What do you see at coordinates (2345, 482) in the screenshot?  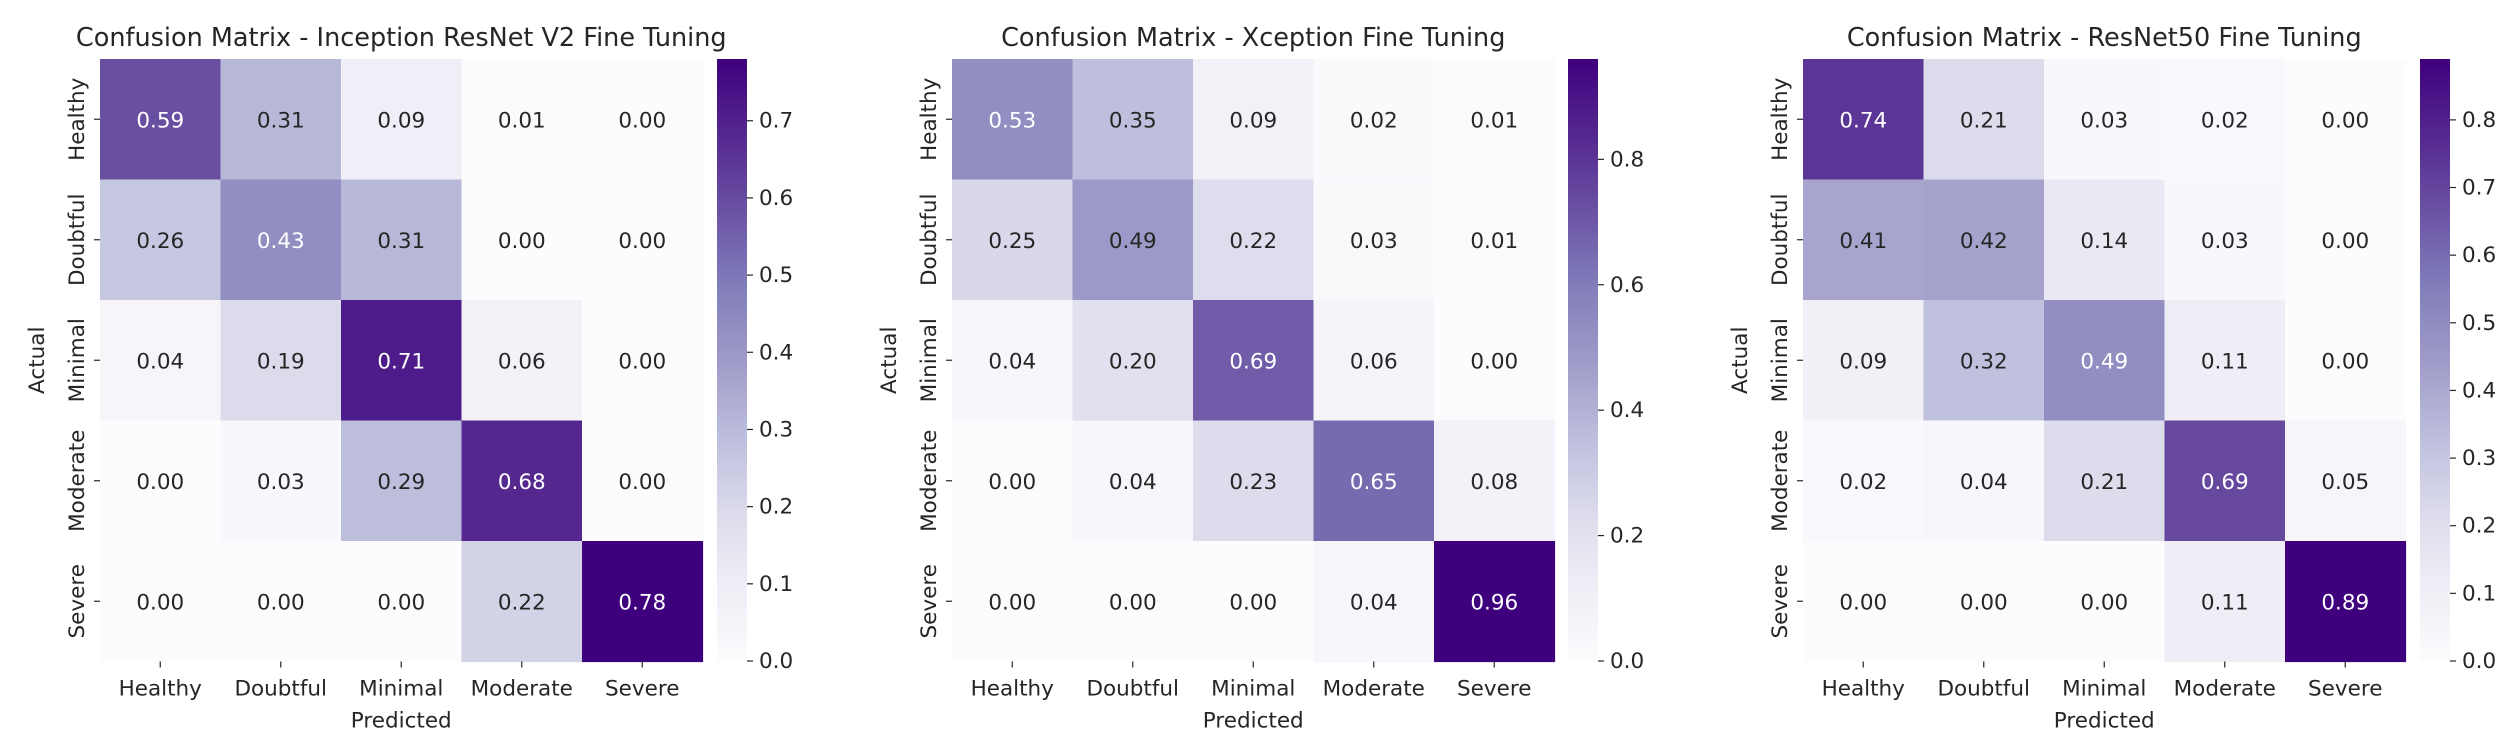 I see `cell-value-label: 0.05` at bounding box center [2345, 482].